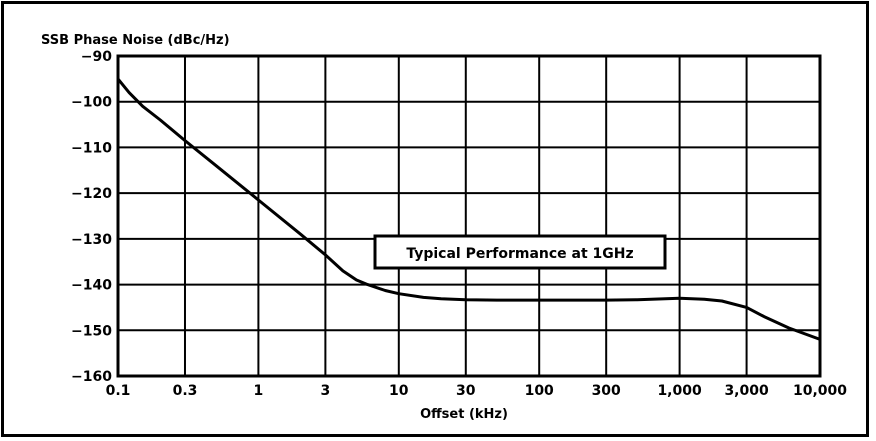  Describe the element at coordinates (91, 377) in the screenshot. I see `y-tick-label-7: −160` at that location.